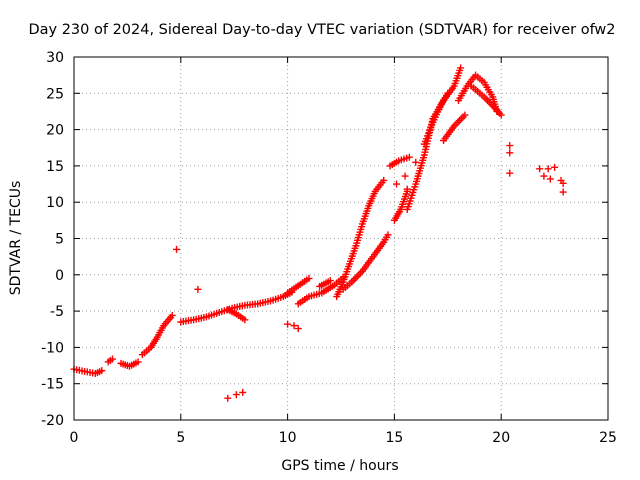 Image resolution: width=640 pixels, height=480 pixels. Describe the element at coordinates (59, 276) in the screenshot. I see `y-tick-label: 0` at that location.